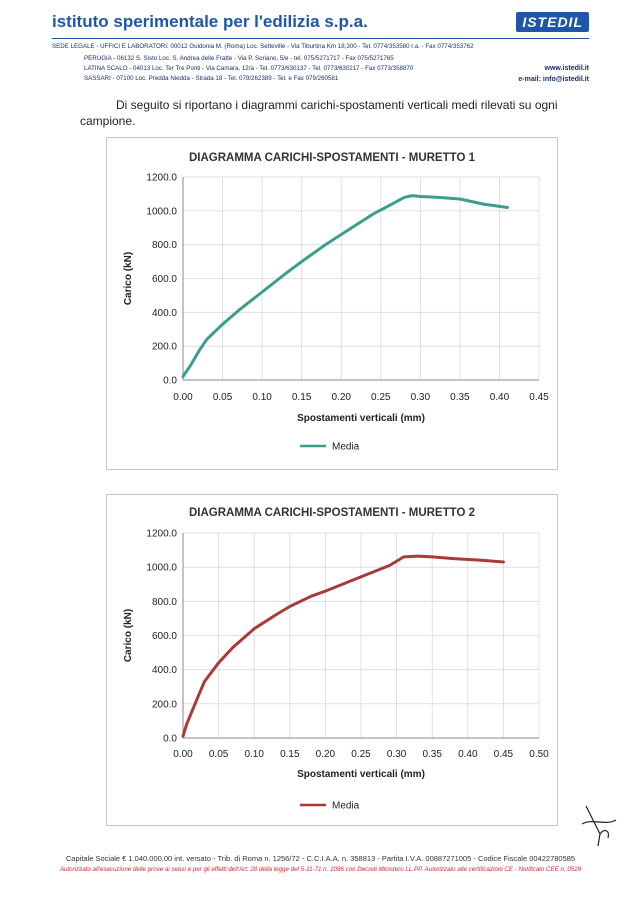 The height and width of the screenshot is (906, 641). Describe the element at coordinates (566, 68) in the screenshot. I see `website-link: www.istedil.it` at that location.